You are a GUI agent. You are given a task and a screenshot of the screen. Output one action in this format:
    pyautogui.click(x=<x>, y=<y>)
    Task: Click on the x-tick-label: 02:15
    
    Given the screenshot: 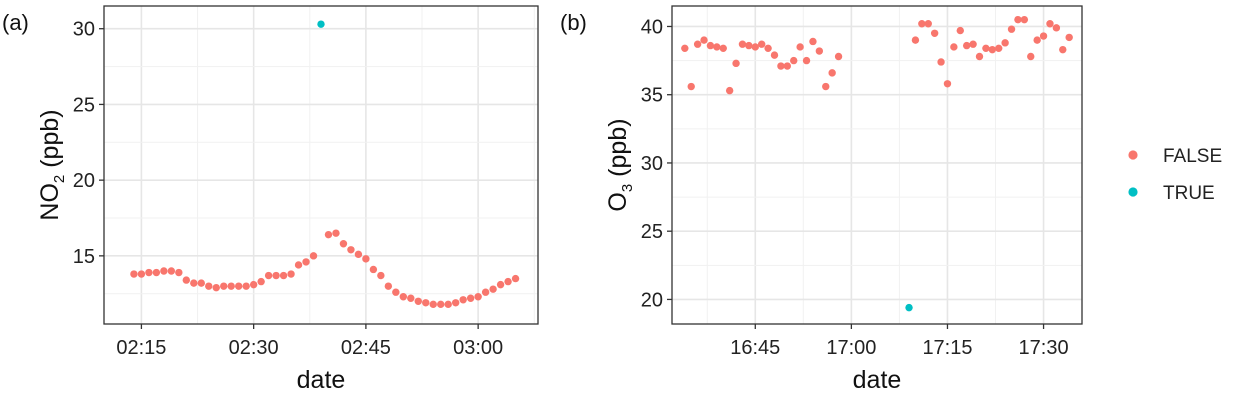 What is the action you would take?
    pyautogui.click(x=141, y=348)
    